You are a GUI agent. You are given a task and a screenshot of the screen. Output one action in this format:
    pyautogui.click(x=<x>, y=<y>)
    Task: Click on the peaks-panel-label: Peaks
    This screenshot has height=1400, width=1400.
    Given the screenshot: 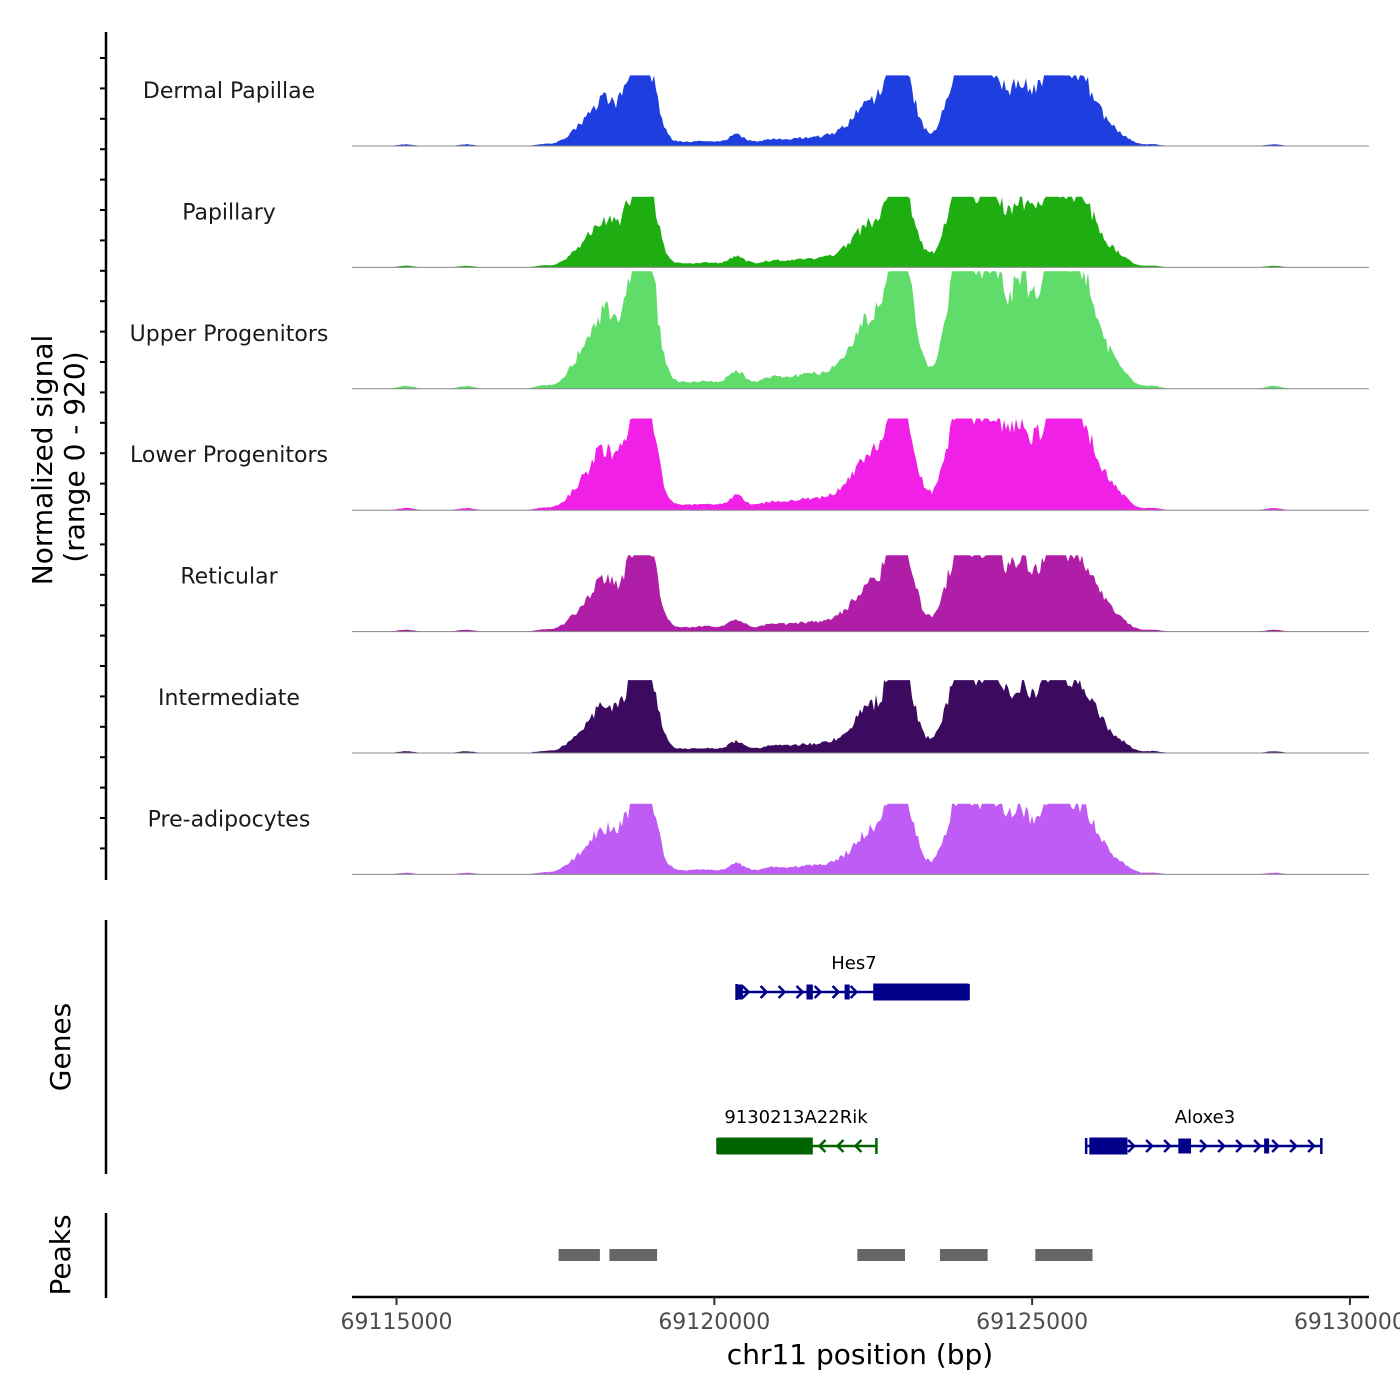 What is the action you would take?
    pyautogui.click(x=60, y=1254)
    